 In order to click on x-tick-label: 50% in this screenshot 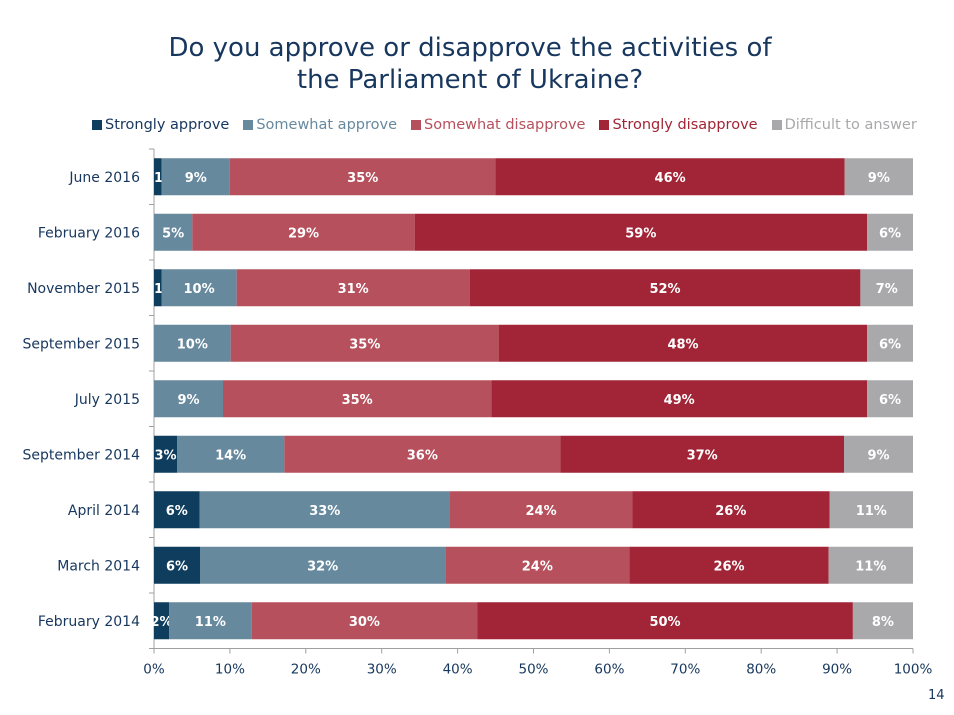, I will do `click(533, 670)`.